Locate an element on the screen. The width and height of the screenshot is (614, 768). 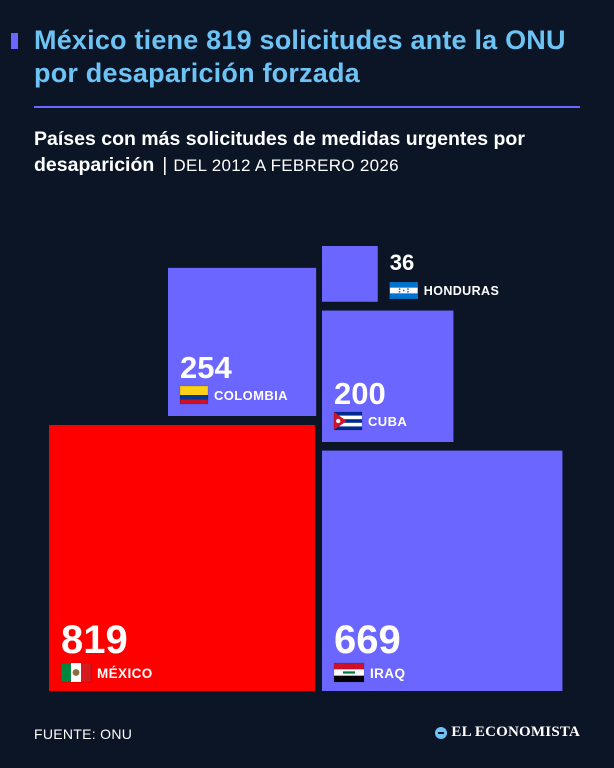
country-label-mexico: MÉXICO is located at coordinates (125, 673).